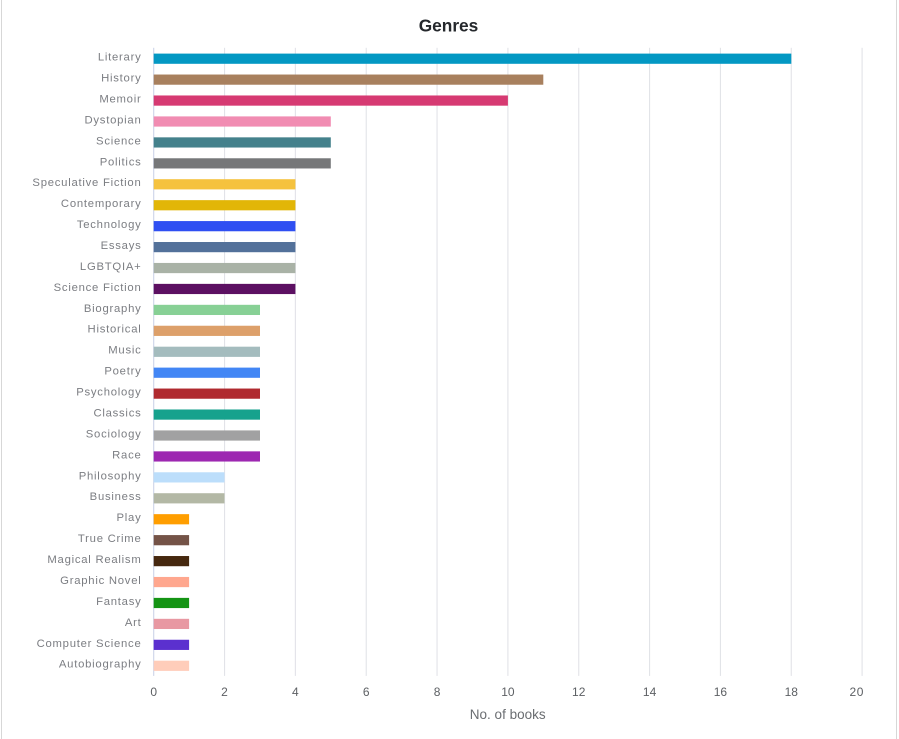 This screenshot has height=739, width=899. What do you see at coordinates (86, 183) in the screenshot?
I see `svg-text: Speculative Fiction` at bounding box center [86, 183].